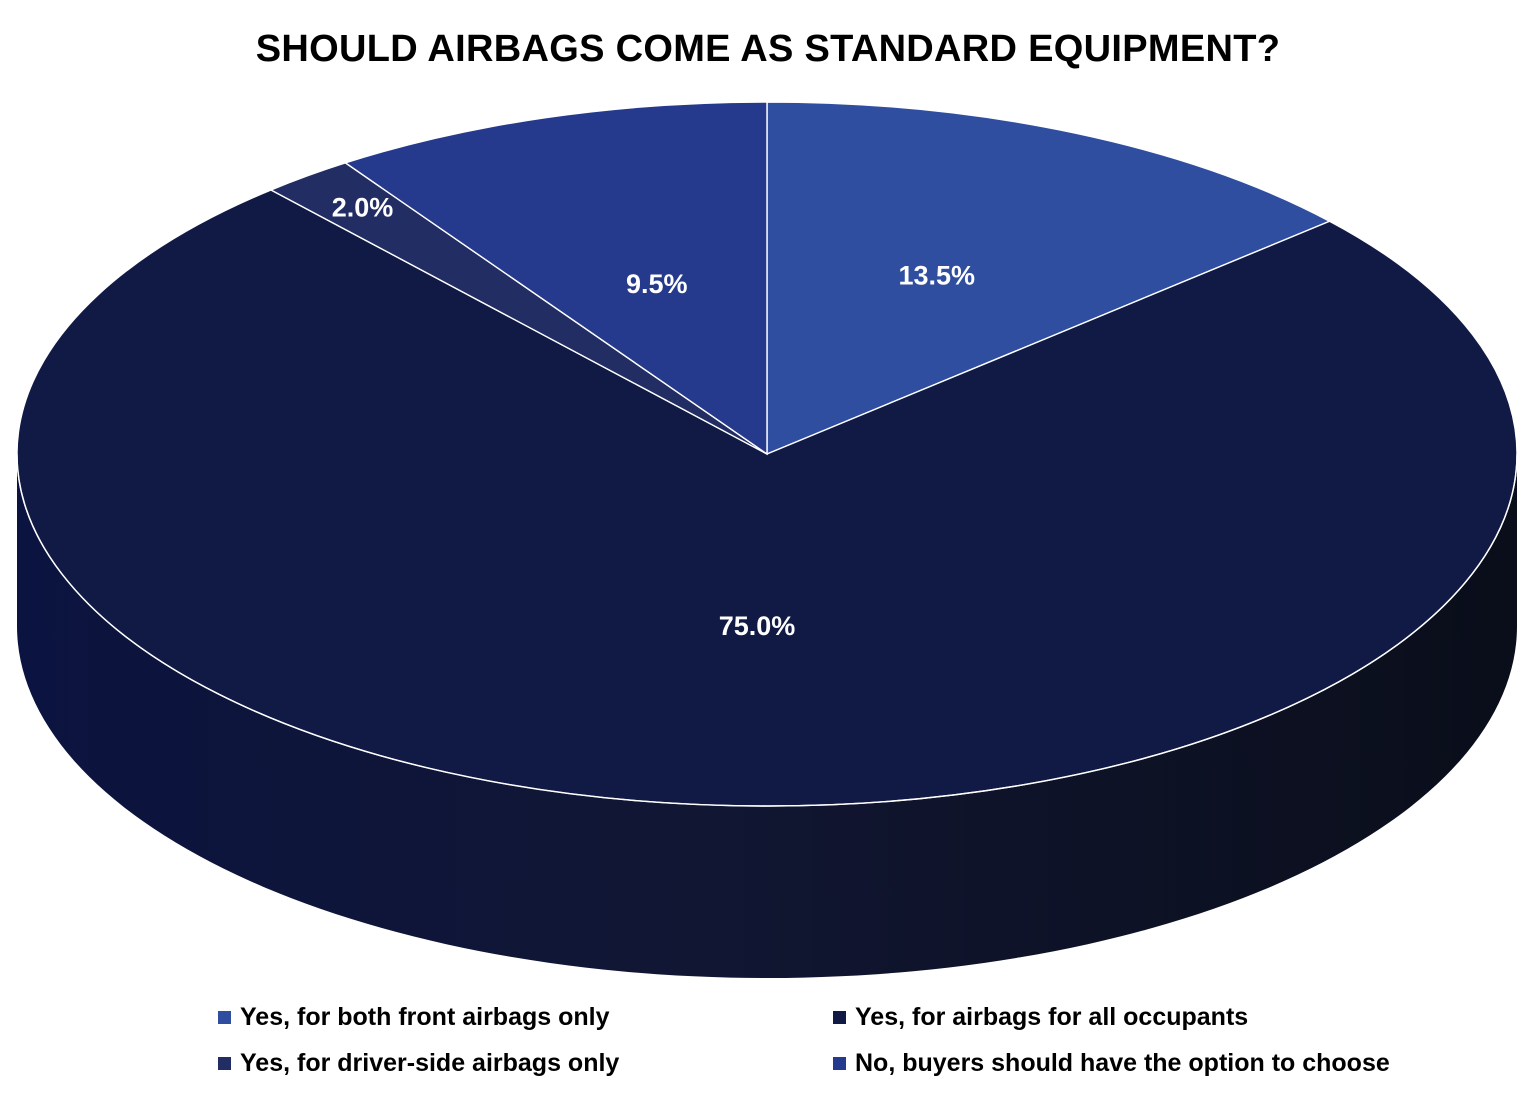  Describe the element at coordinates (425, 1016) in the screenshot. I see `legend-label: Yes, for both front airbags only` at that location.